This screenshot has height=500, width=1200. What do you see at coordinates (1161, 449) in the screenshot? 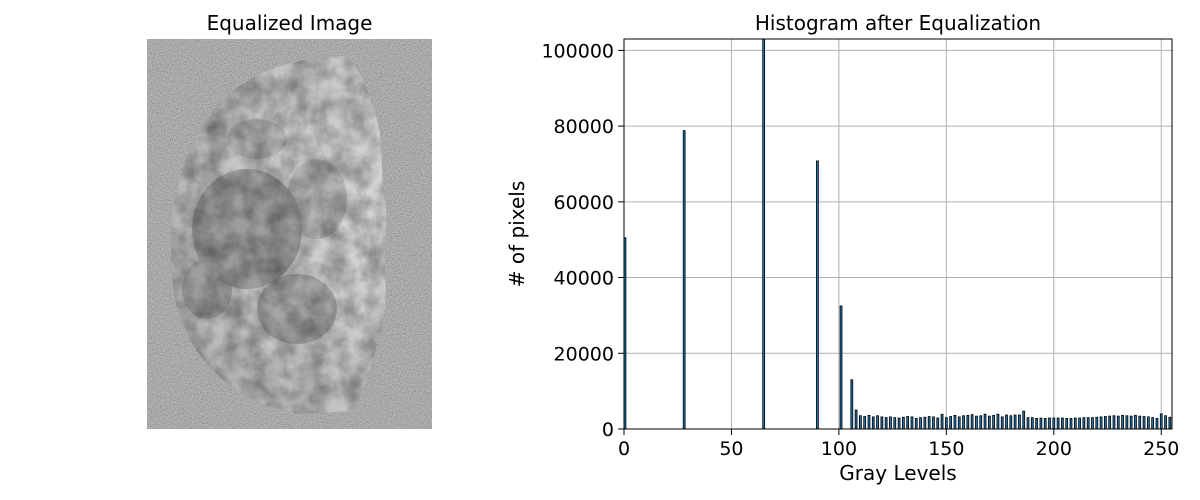
I see `x-tick-label: 250` at bounding box center [1161, 449].